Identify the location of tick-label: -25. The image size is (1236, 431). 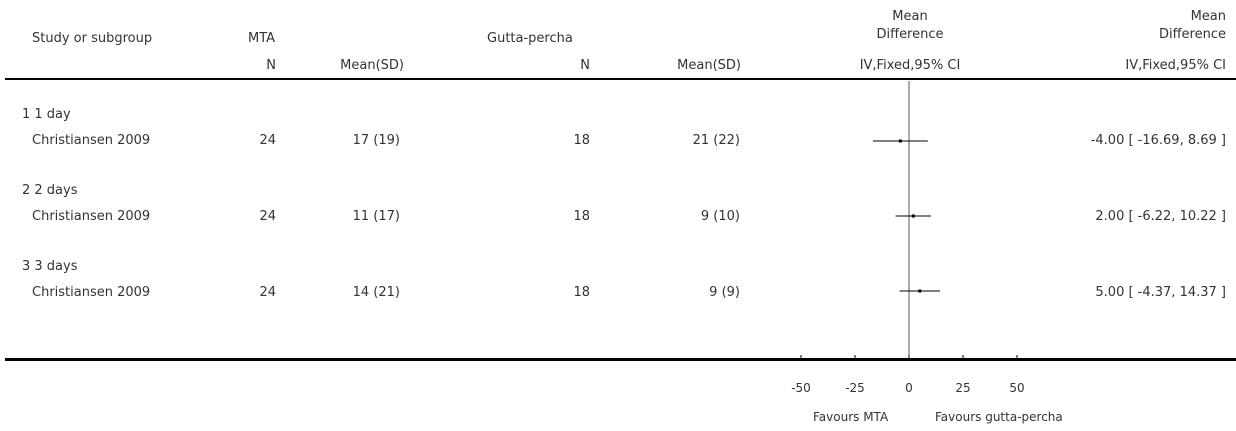
(855, 388).